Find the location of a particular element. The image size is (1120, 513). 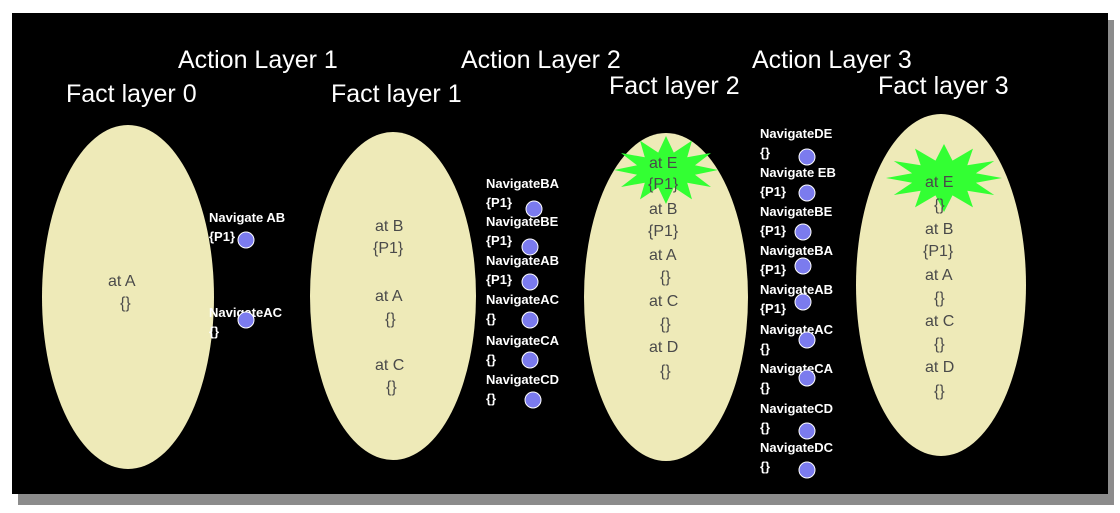

action-layer-3-title: Action Layer 3 is located at coordinates (832, 60).